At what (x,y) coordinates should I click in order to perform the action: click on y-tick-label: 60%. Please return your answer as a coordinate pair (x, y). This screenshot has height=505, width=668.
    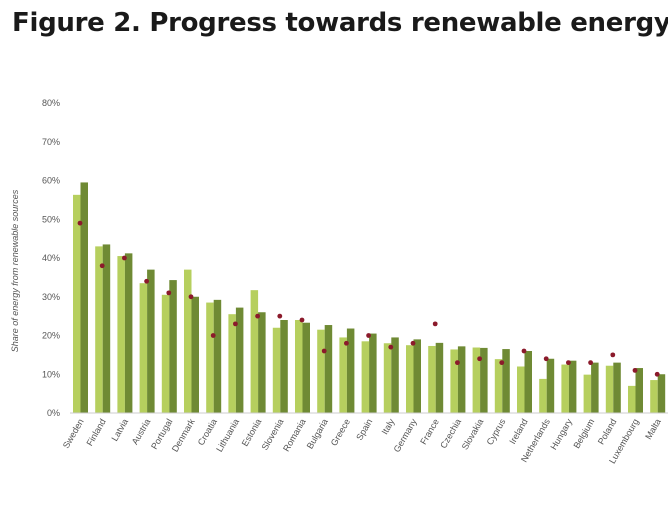
    Looking at the image, I should click on (51, 181).